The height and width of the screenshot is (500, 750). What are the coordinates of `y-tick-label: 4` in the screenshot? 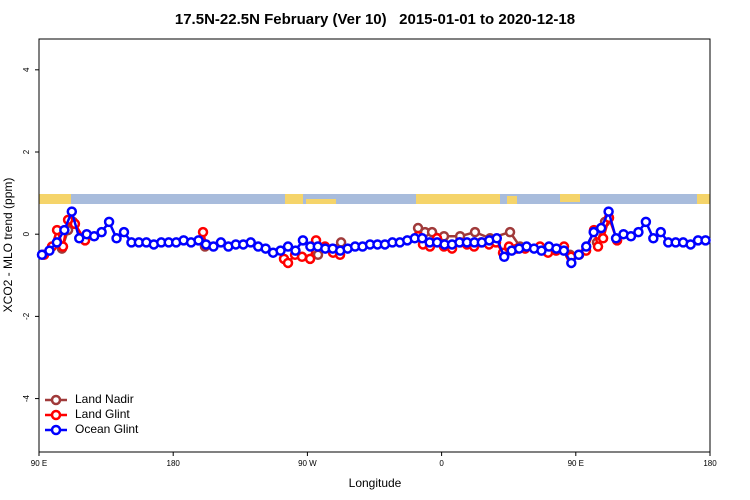 It's located at (26, 69).